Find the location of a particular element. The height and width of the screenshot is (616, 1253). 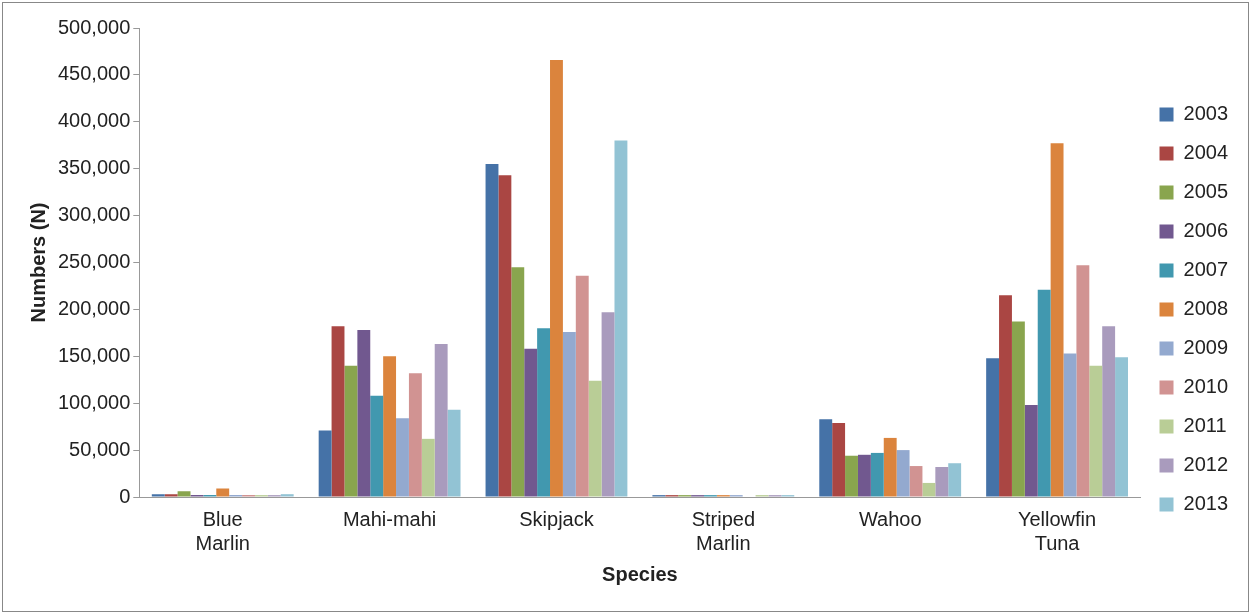

legend-label: 2007 is located at coordinates (1206, 269).